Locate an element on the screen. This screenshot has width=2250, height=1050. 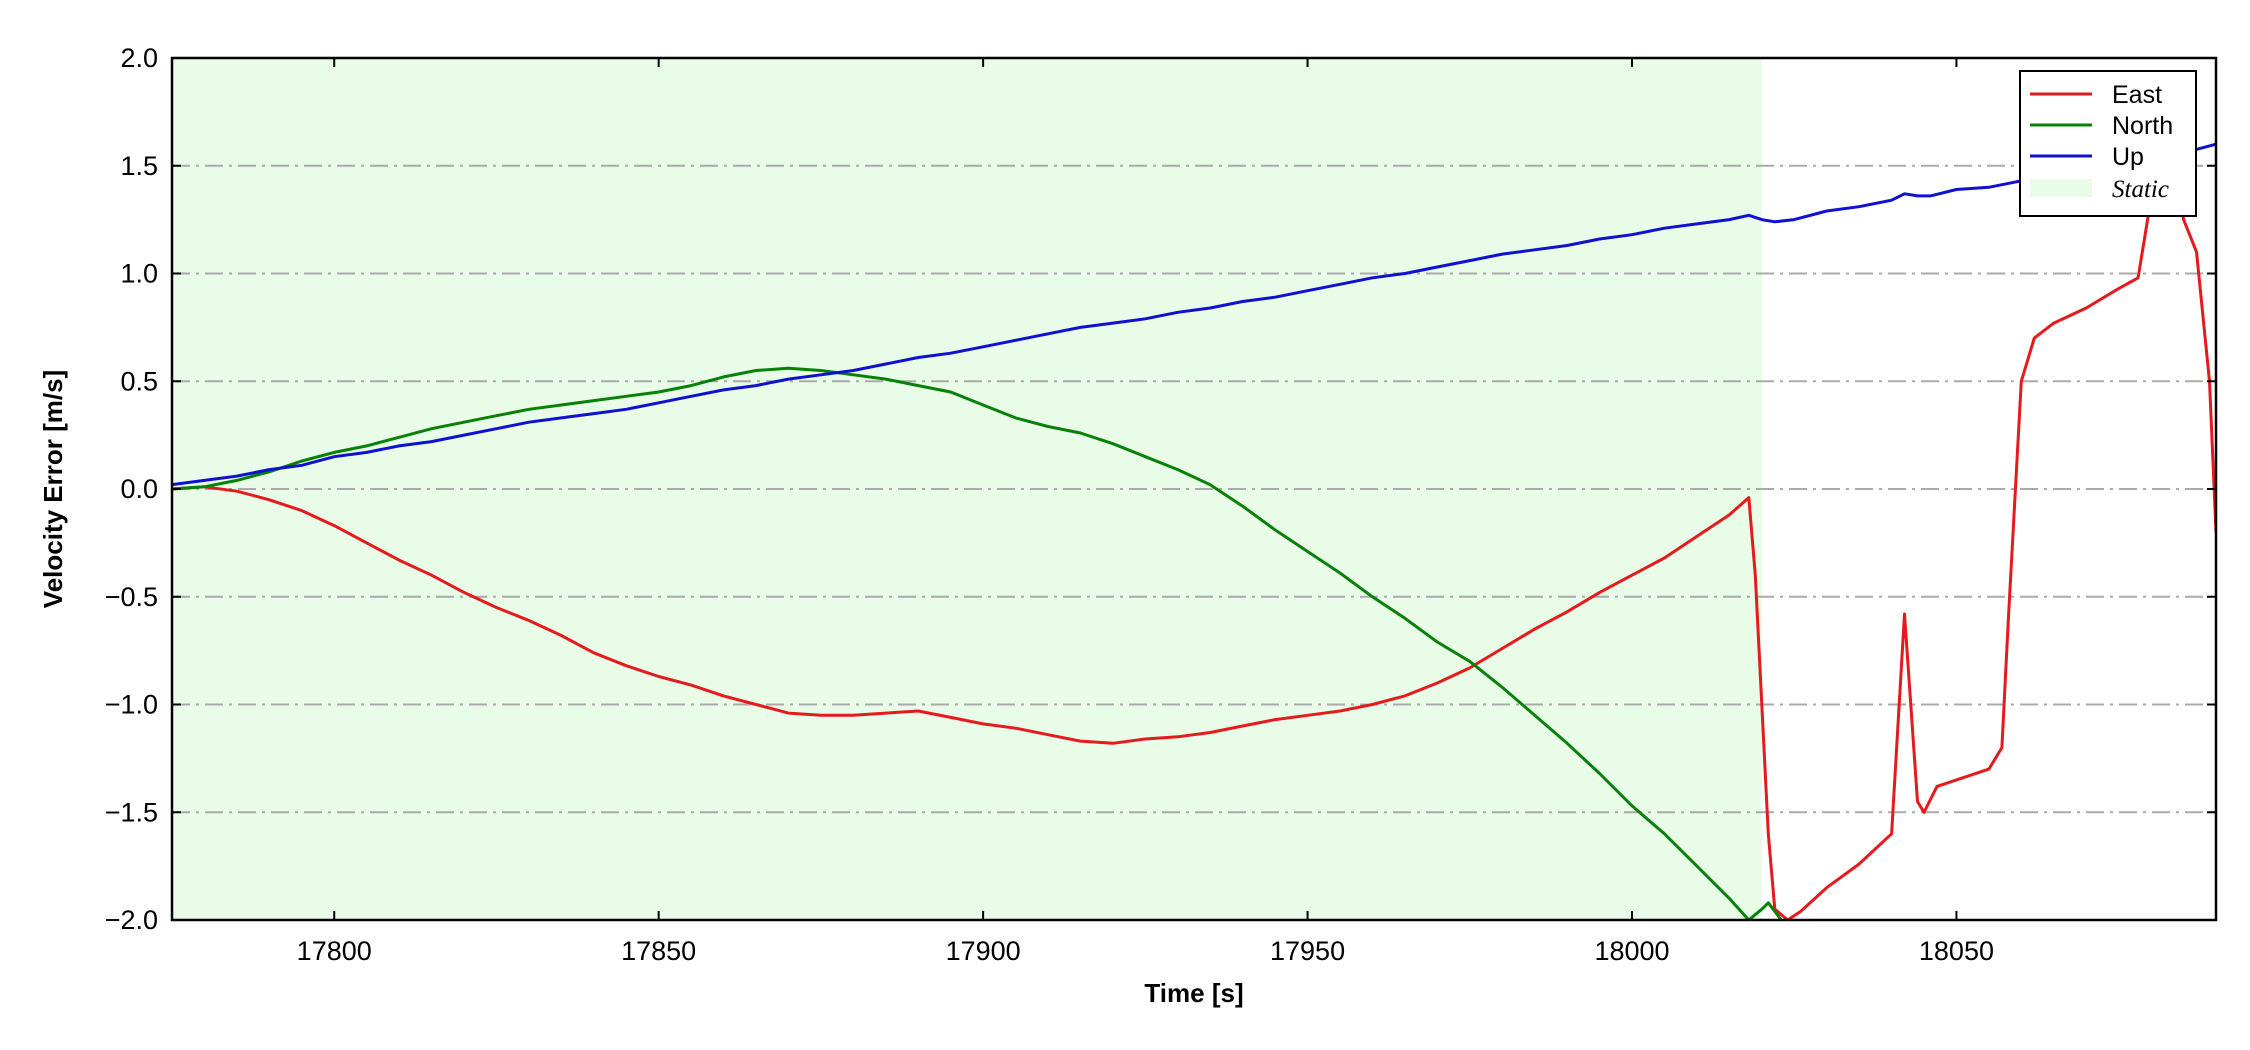
y-tick-label: 2.0 is located at coordinates (139, 58).